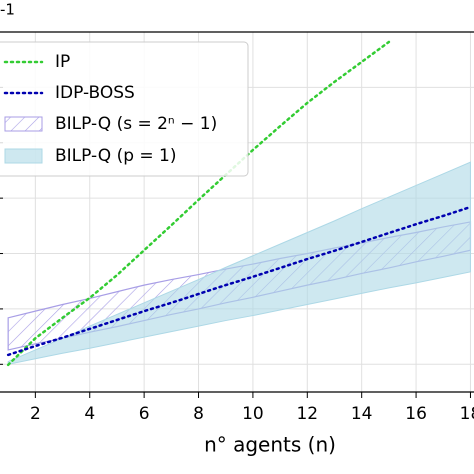 Image resolution: width=474 pixels, height=474 pixels. Describe the element at coordinates (136, 124) in the screenshot. I see `legend-label: BILP-Q (s = 2ⁿ − 1)` at that location.